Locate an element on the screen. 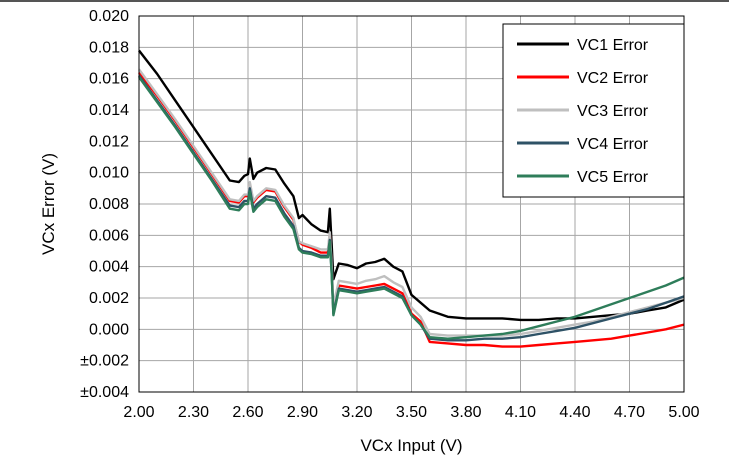 This screenshot has height=462, width=729. x-tick-label: 2.60 is located at coordinates (247, 412).